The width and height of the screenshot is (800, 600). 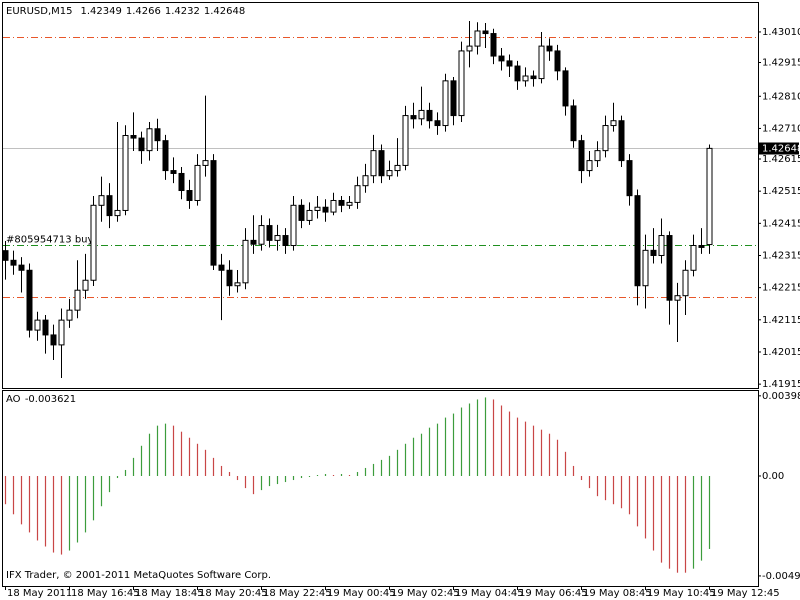 What do you see at coordinates (105, 593) in the screenshot?
I see `x-tick-label: 18 May 16:45` at bounding box center [105, 593].